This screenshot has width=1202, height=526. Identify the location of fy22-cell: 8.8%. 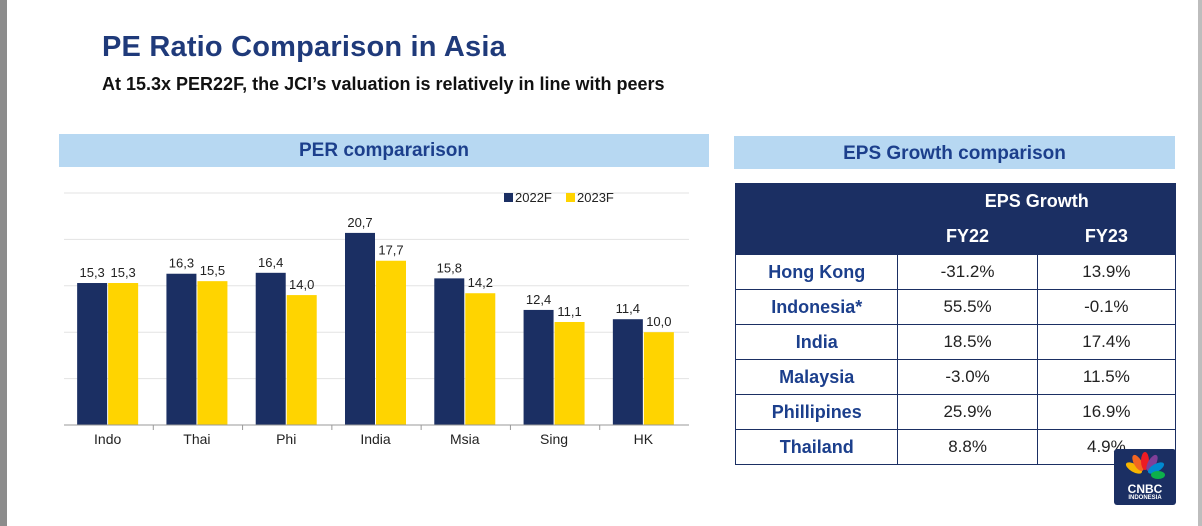
(967, 447).